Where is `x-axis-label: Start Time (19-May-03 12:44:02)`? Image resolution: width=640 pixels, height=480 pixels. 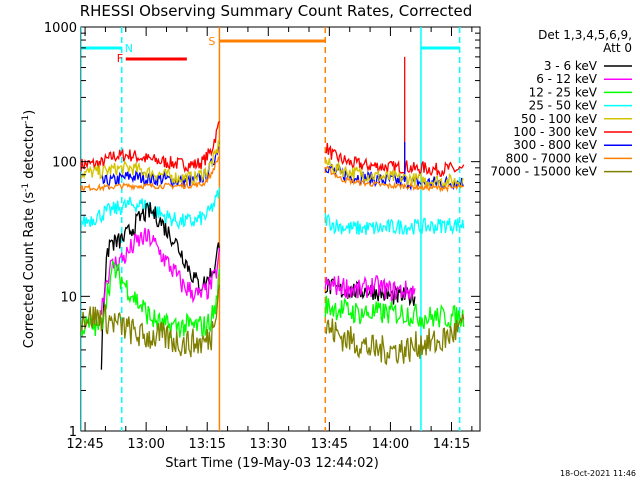
x-axis-label: Start Time (19-May-03 12:44:02) is located at coordinates (272, 463).